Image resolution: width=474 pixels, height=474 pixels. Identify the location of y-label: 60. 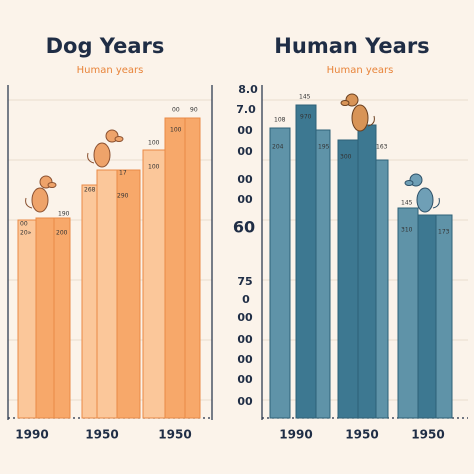
(244, 227).